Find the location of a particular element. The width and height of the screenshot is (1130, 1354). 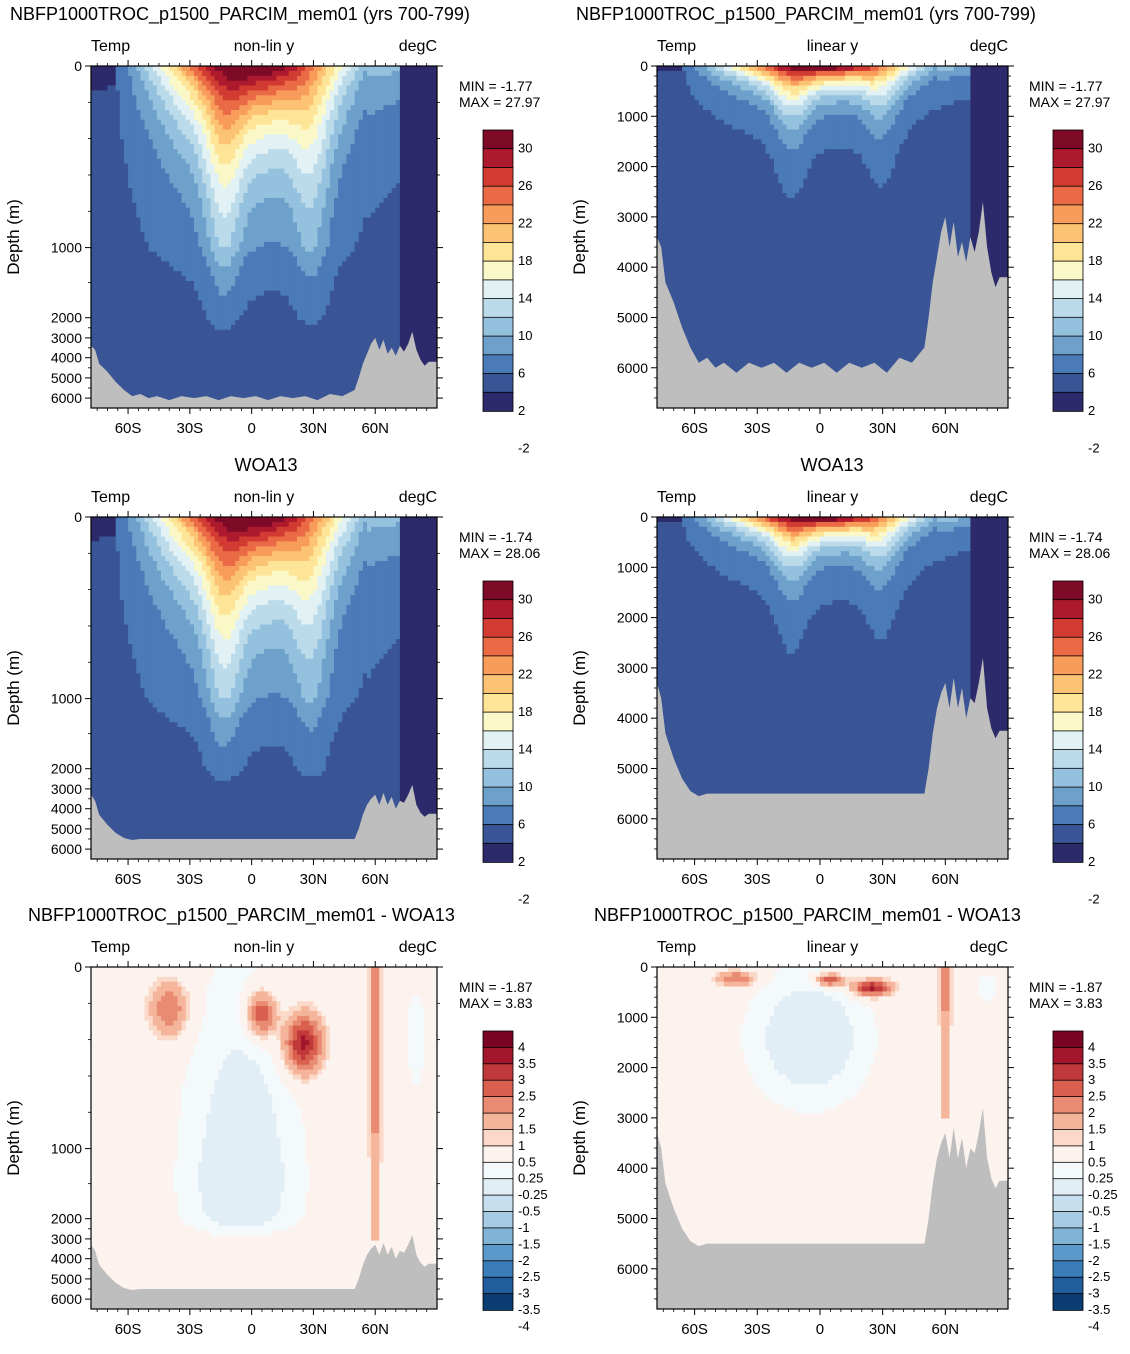

colorbar-label: 22 is located at coordinates (525, 223).